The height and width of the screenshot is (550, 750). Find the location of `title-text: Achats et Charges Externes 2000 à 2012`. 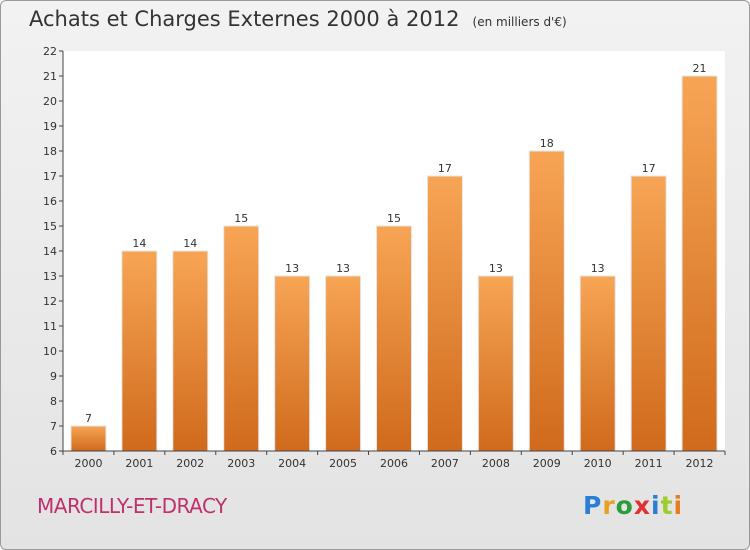

title-text: Achats et Charges Externes 2000 à 2012 is located at coordinates (244, 19).